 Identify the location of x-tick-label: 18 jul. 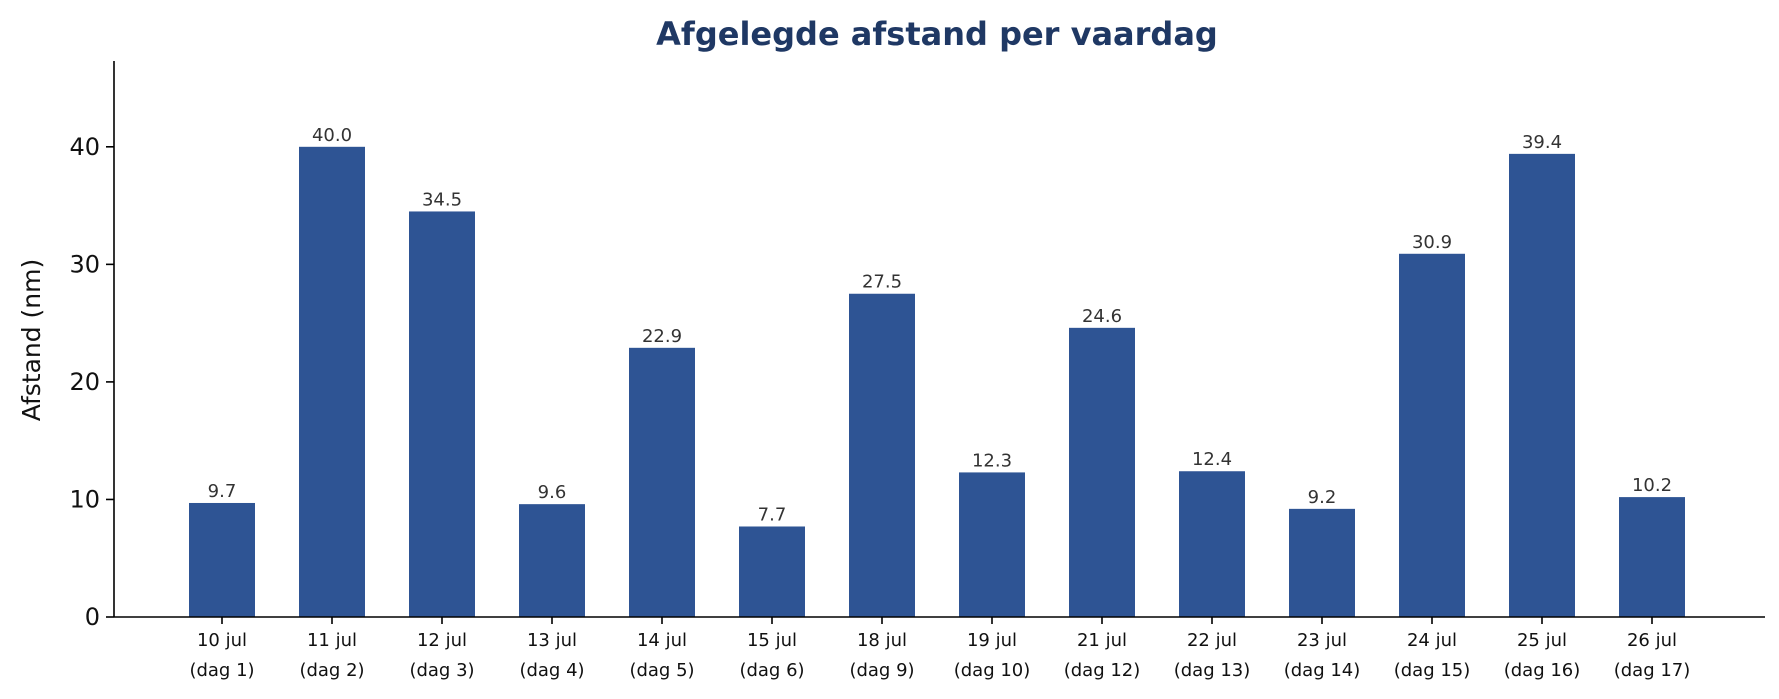
(882, 640).